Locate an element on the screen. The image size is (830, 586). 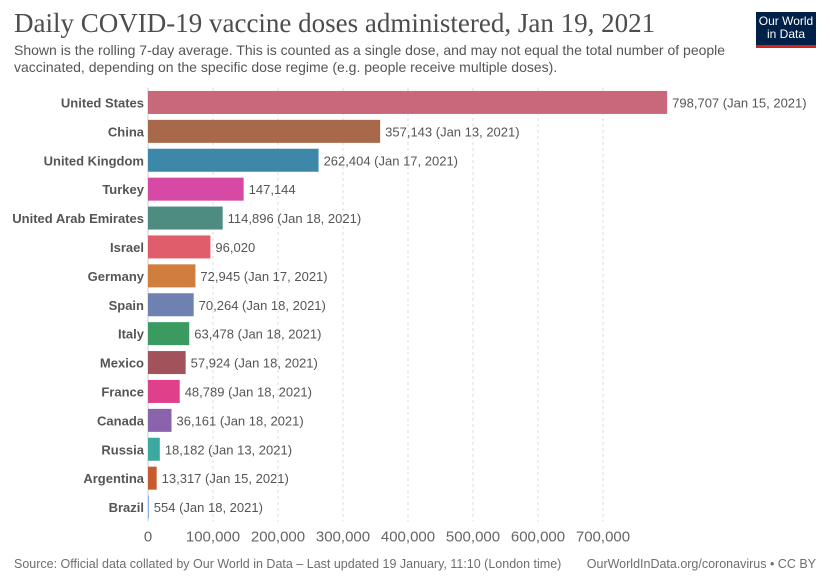
value-label: 18,182 (Jan 13, 2021) is located at coordinates (228, 449).